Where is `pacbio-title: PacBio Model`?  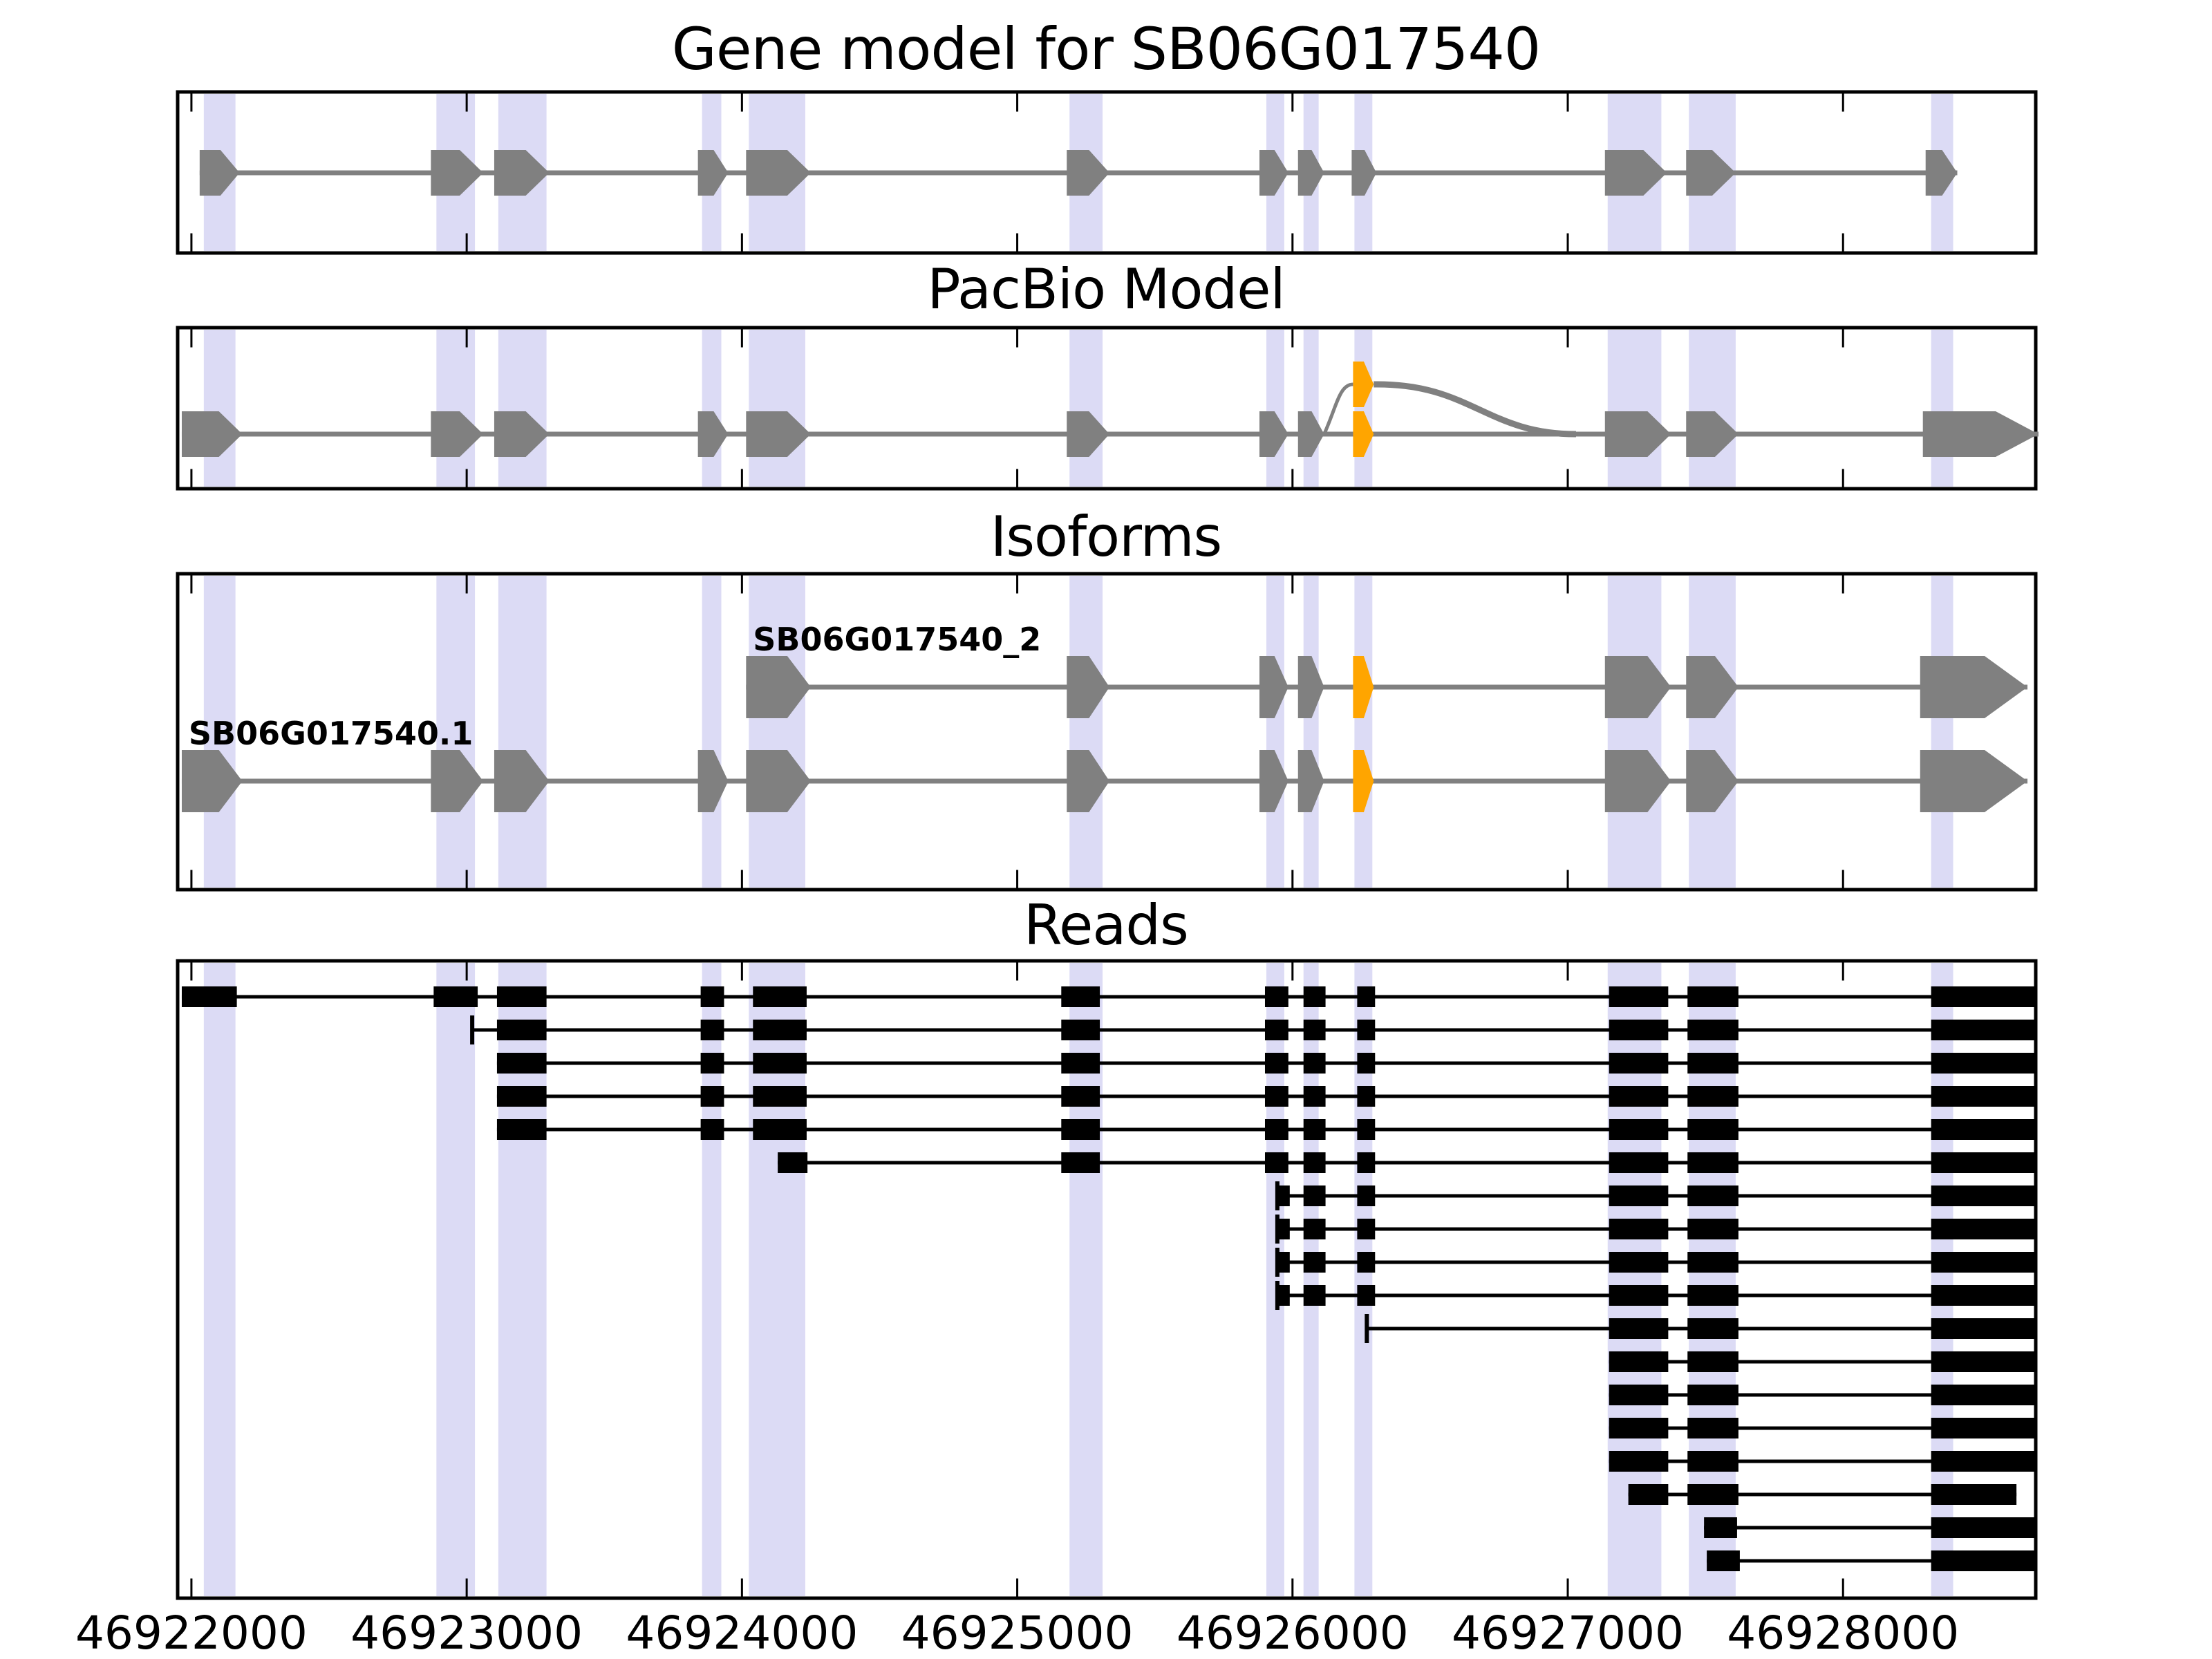 pacbio-title: PacBio Model is located at coordinates (1106, 289).